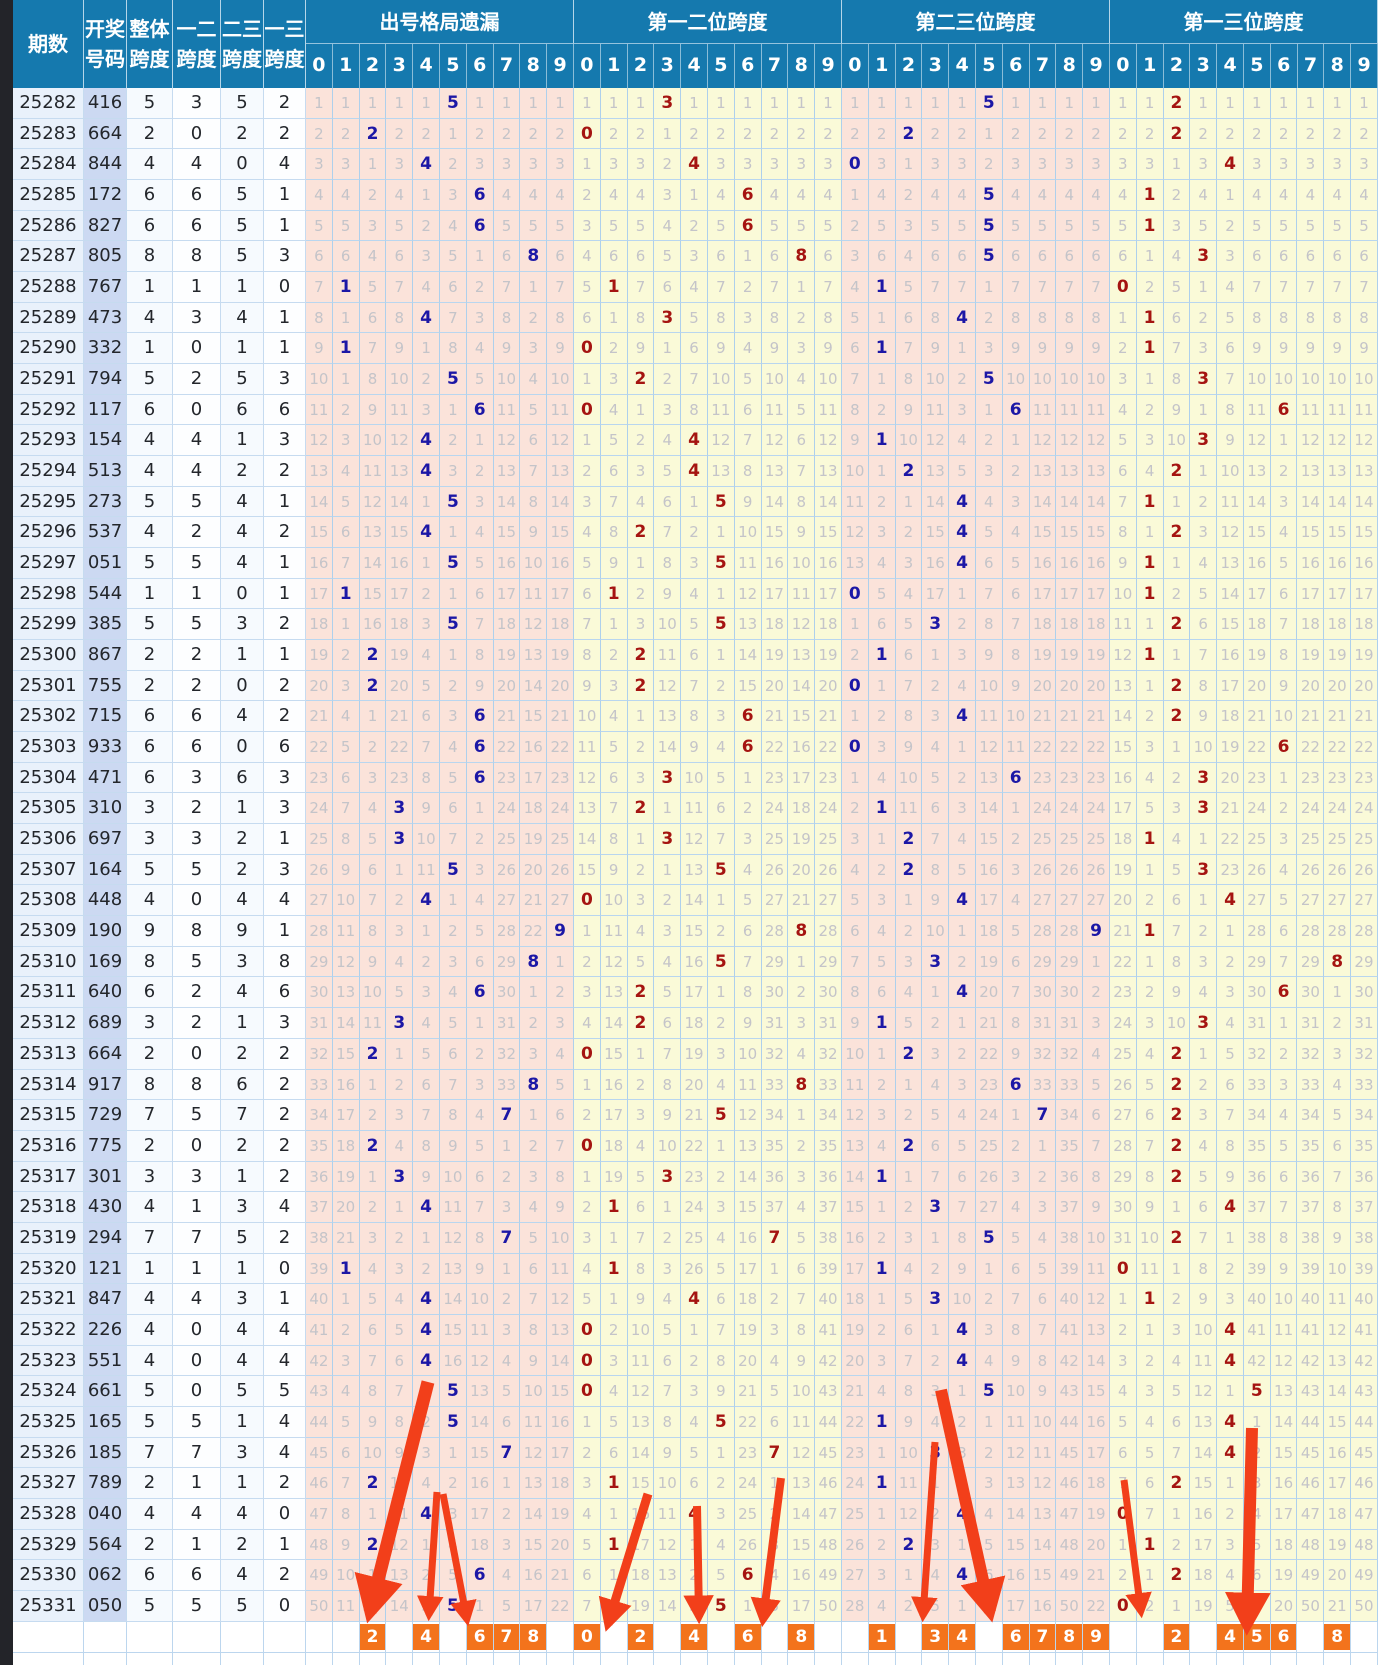 This screenshot has width=1378, height=1665. Describe the element at coordinates (1204, 1483) in the screenshot. I see `miss-count-cell: 15` at that location.